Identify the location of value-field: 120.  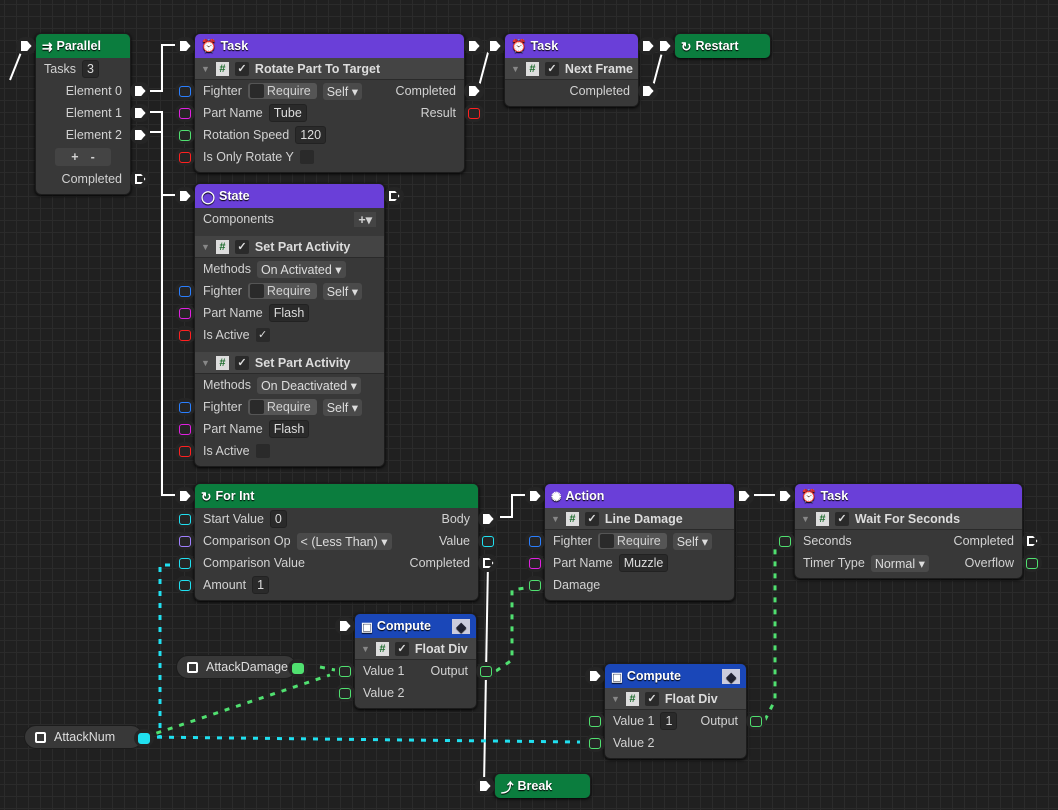
(311, 135).